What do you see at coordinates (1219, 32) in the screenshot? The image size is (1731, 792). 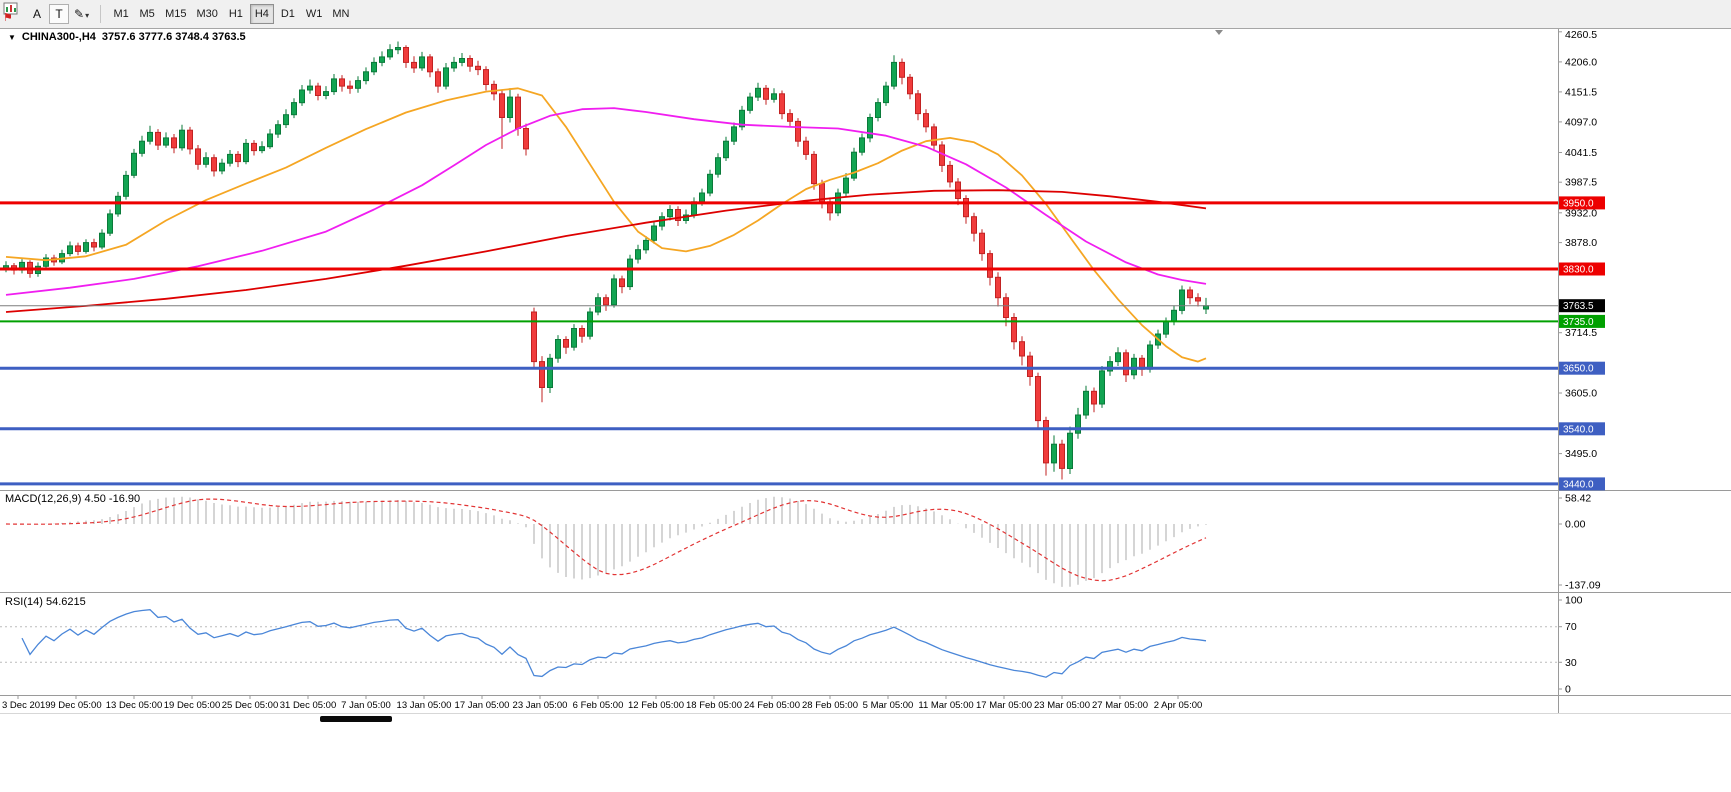 I see `chart-shift-marker-icon` at bounding box center [1219, 32].